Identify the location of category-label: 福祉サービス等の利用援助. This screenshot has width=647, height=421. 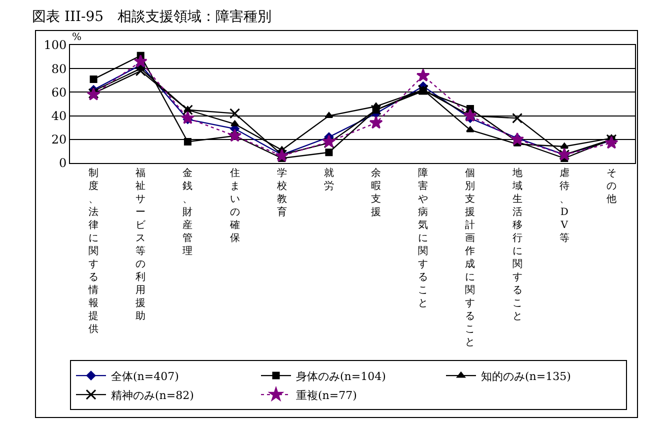
(141, 245).